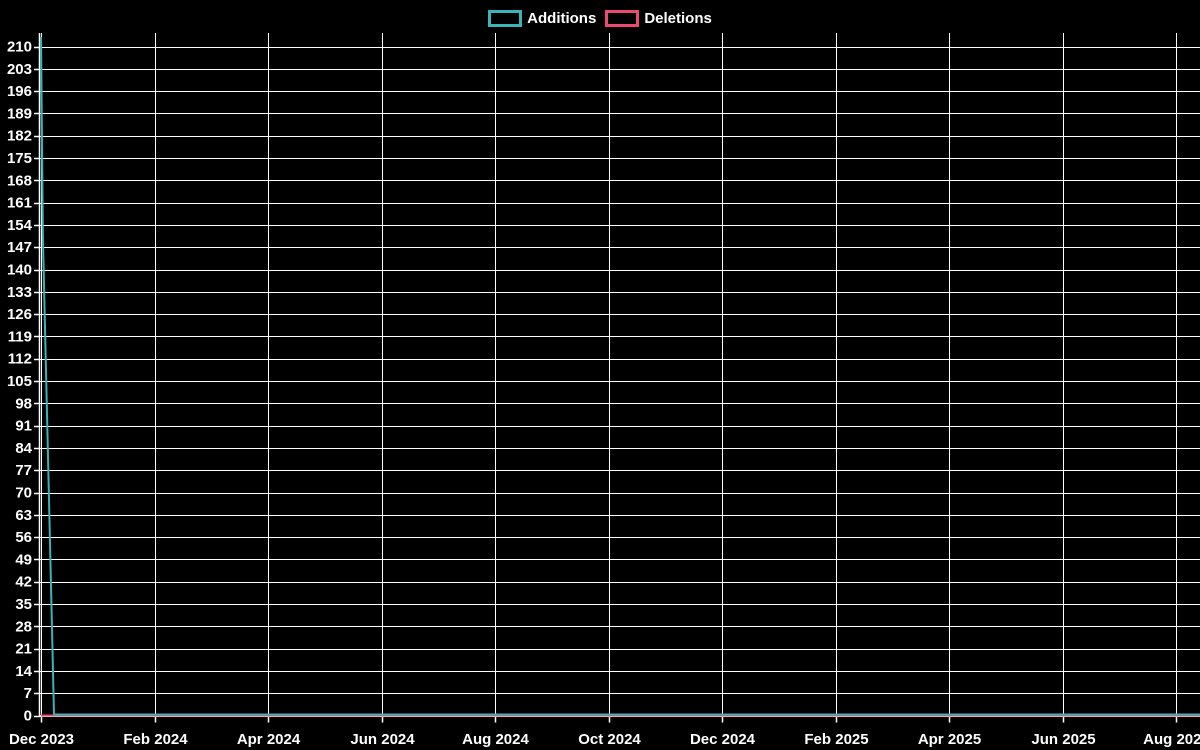 The image size is (1200, 750). I want to click on y-tick-label: 112, so click(20, 359).